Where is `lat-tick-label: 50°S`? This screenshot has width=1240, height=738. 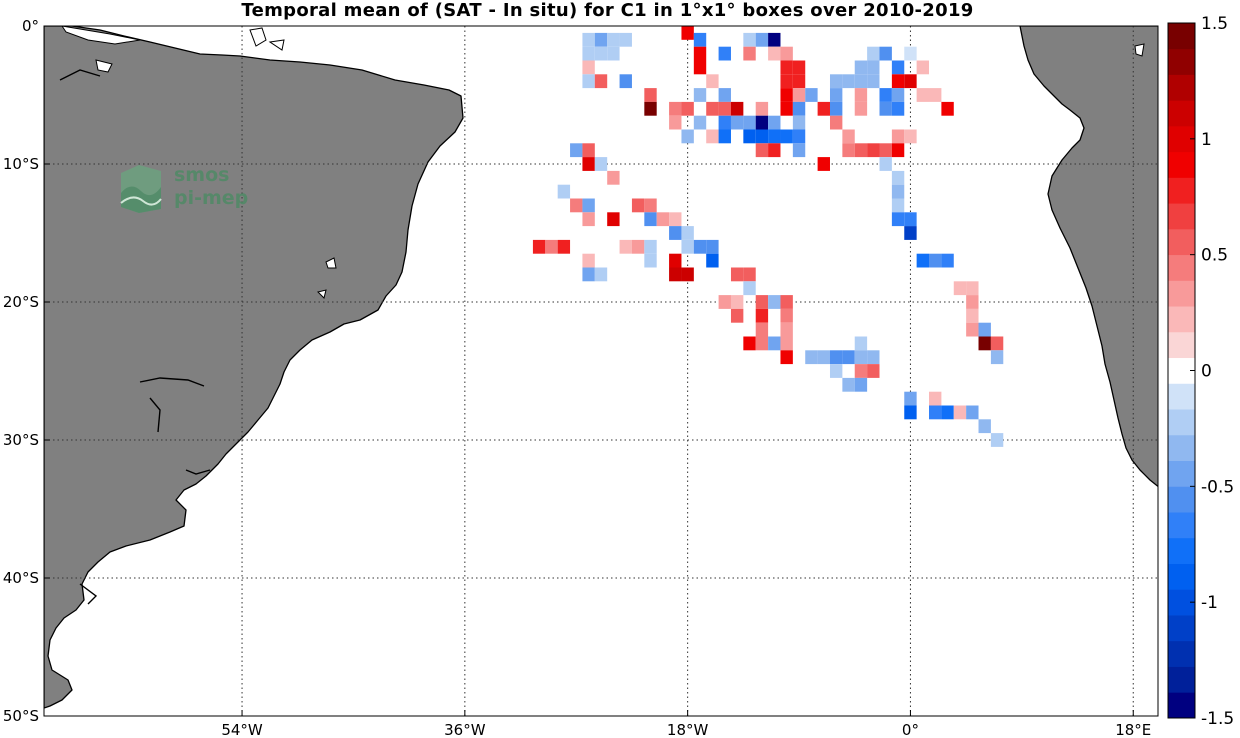 lat-tick-label: 50°S is located at coordinates (21, 716).